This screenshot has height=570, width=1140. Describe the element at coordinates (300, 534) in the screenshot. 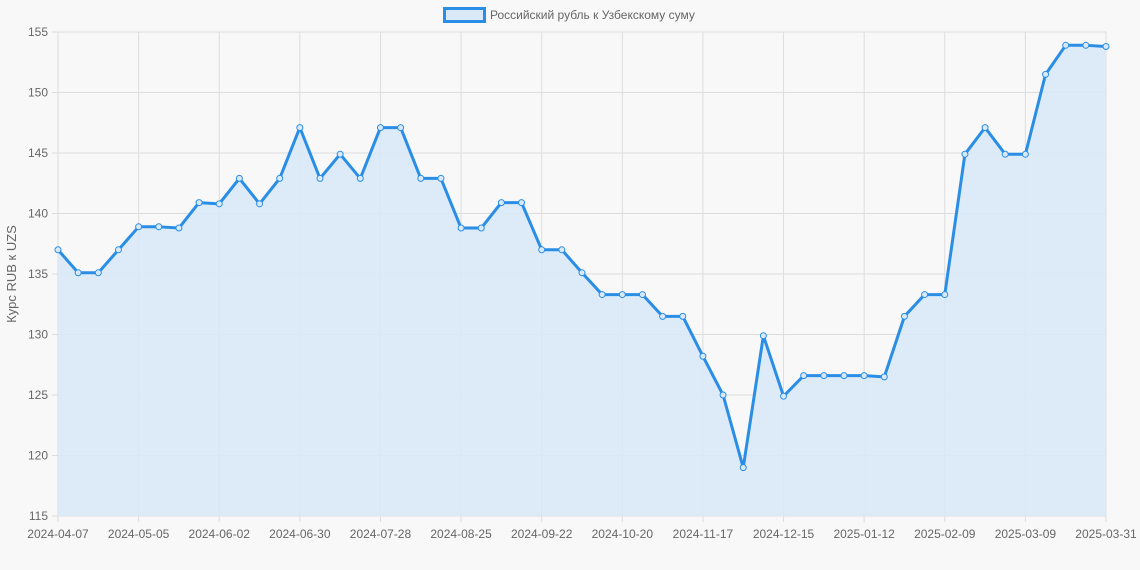

I see `x-tick-label: 2024-06-30` at that location.